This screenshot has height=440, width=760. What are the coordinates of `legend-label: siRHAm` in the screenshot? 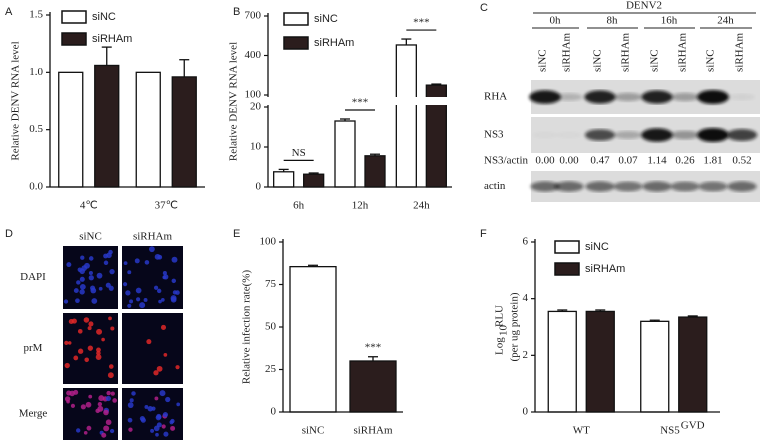 It's located at (605, 269).